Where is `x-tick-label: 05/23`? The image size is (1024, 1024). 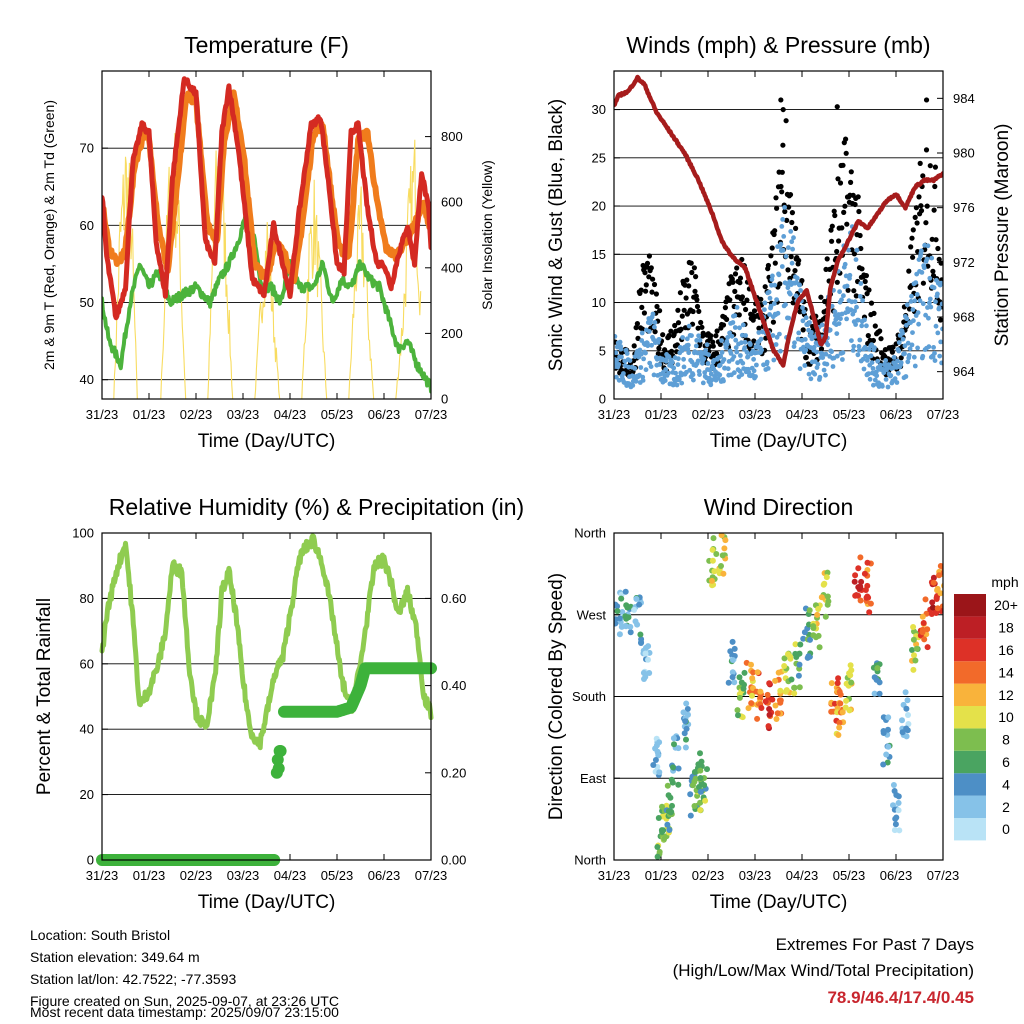
x-tick-label: 05/23 is located at coordinates (337, 414).